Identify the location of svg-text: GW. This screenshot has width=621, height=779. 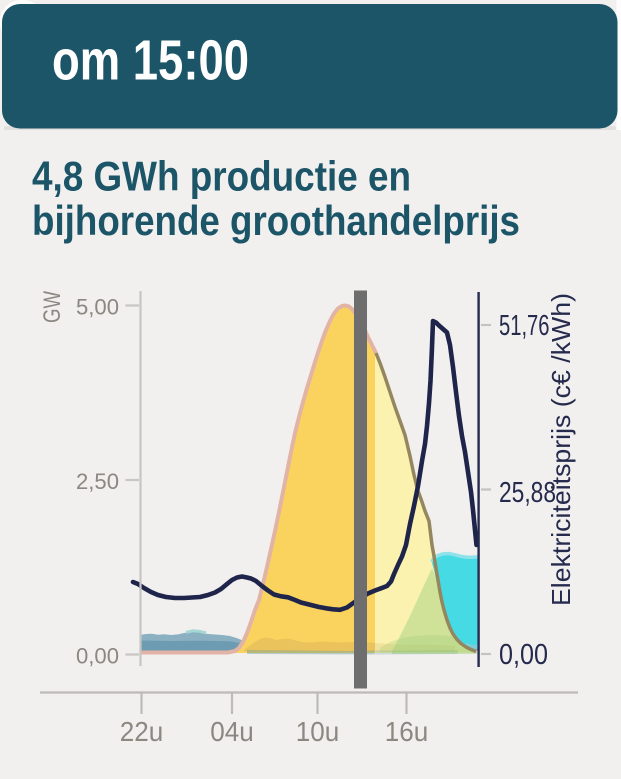
(52, 307).